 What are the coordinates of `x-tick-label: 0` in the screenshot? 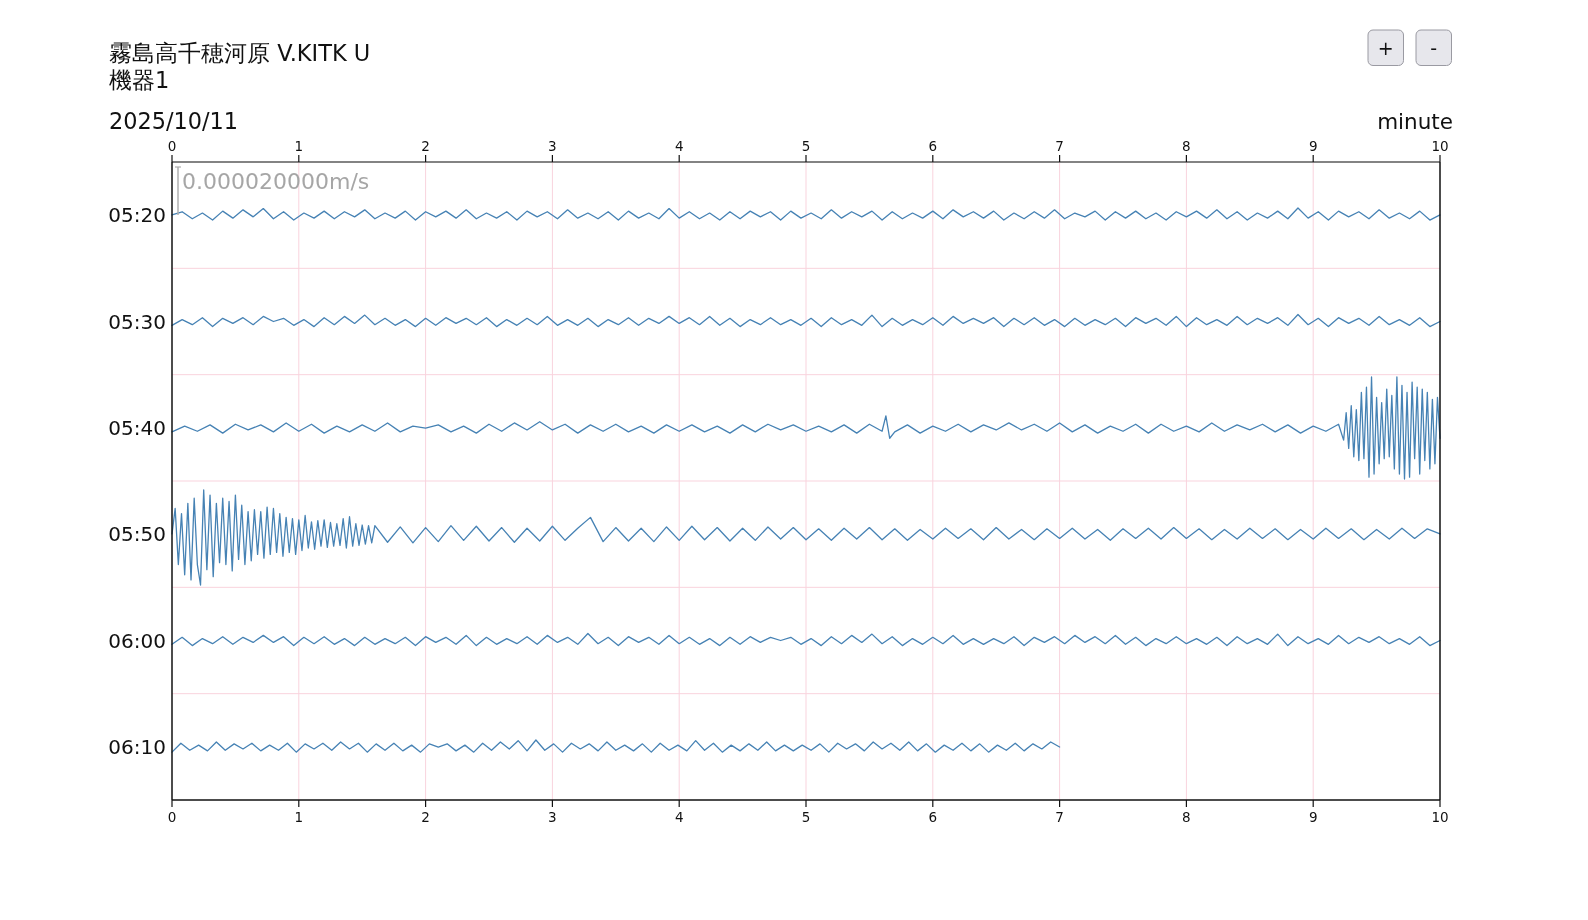 It's located at (172, 146).